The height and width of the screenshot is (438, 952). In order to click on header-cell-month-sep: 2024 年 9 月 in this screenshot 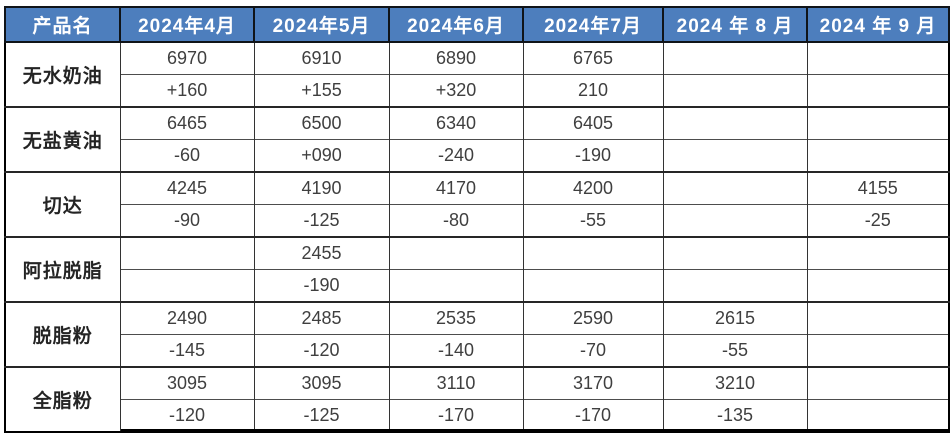, I will do `click(878, 24)`.